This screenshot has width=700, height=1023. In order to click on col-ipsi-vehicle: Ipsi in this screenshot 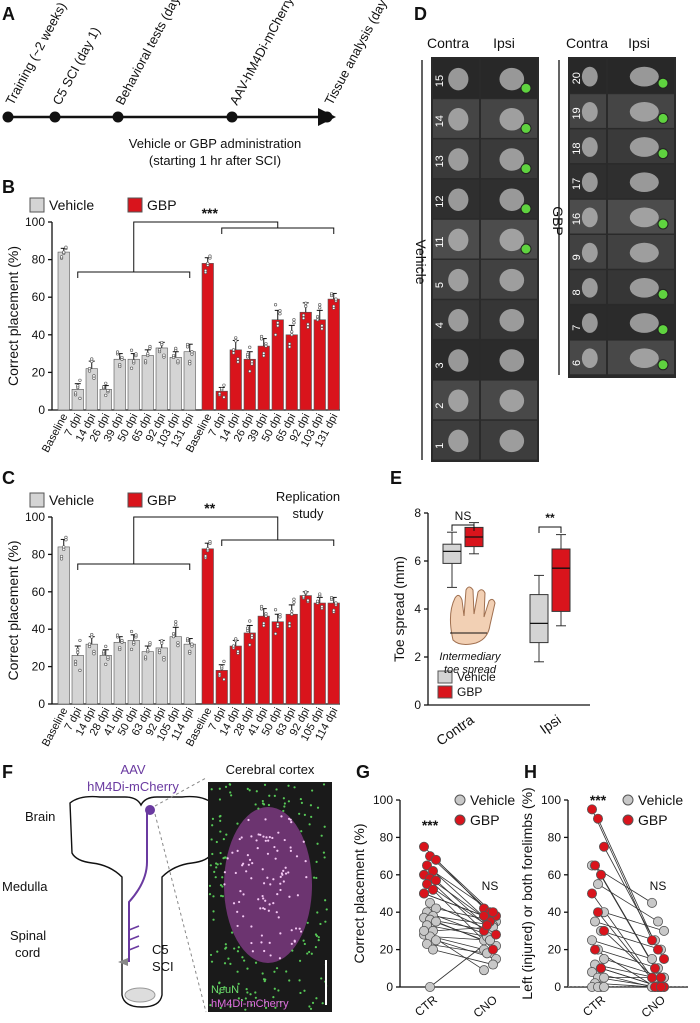, I will do `click(504, 43)`.